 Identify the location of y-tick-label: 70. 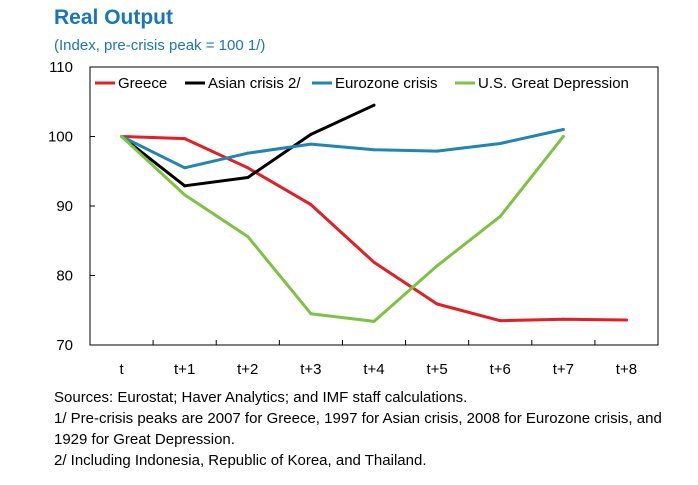
(64, 345).